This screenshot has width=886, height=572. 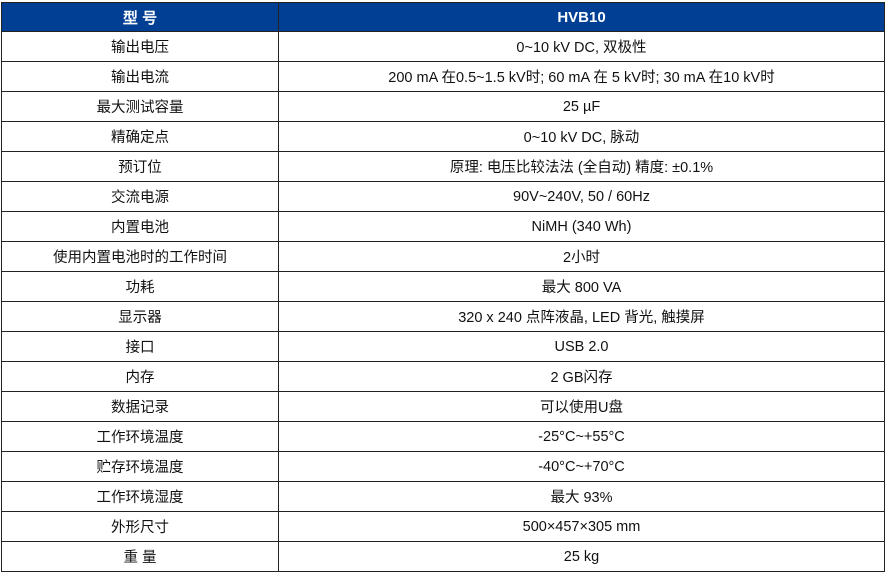 What do you see at coordinates (581, 226) in the screenshot?
I see `spec-value: NiMH (340 Wh)` at bounding box center [581, 226].